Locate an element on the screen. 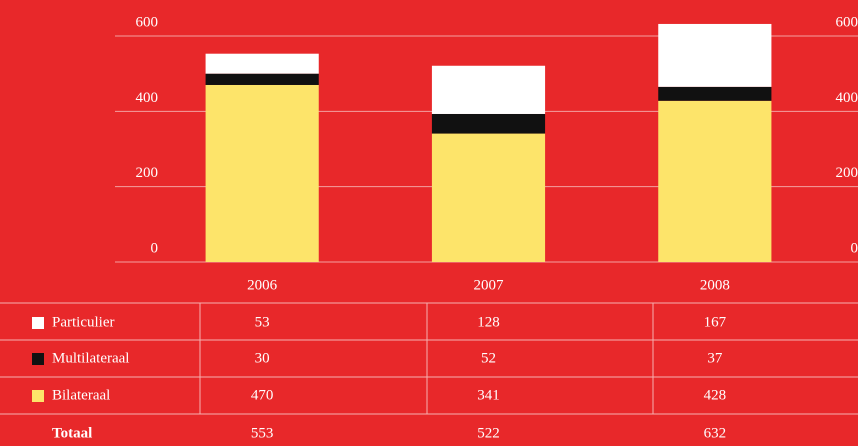  table-cell: 470 is located at coordinates (262, 395).